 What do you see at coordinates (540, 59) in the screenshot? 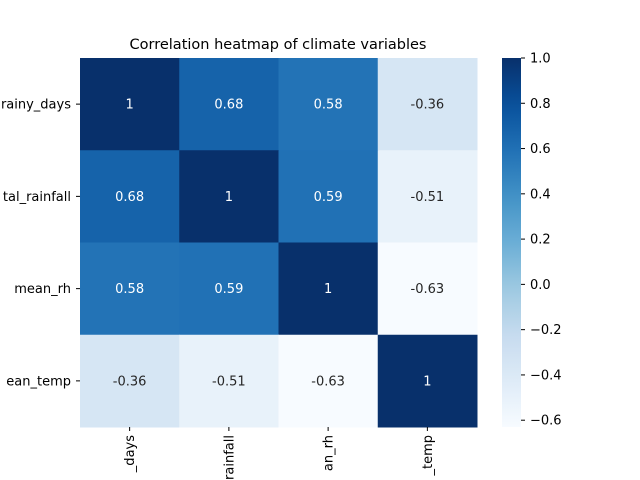
I see `colorbar-tick-label: 1.0` at bounding box center [540, 59].